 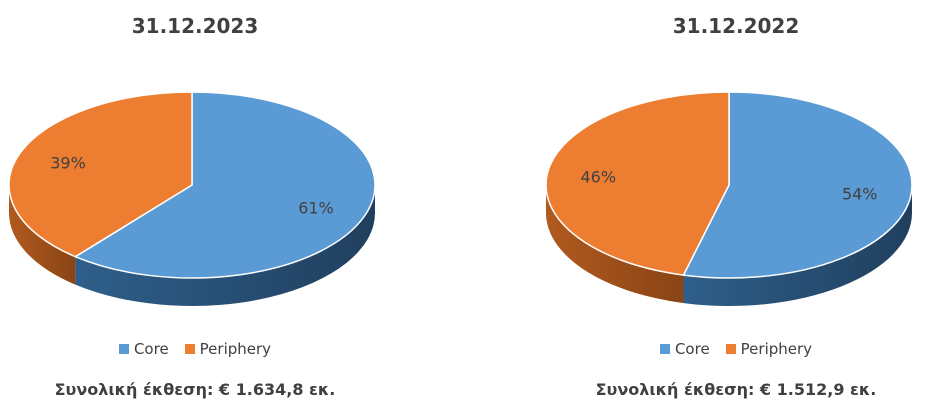 I want to click on chart-title: 31.12.2022, so click(x=736, y=26).